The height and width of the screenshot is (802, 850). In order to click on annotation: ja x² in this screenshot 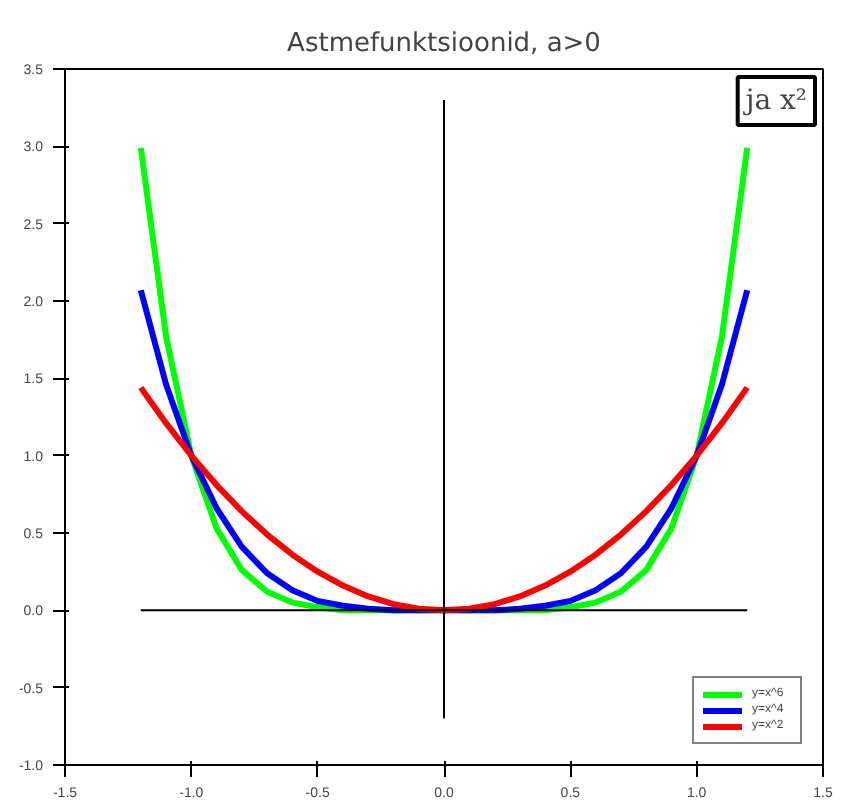, I will do `click(774, 101)`.